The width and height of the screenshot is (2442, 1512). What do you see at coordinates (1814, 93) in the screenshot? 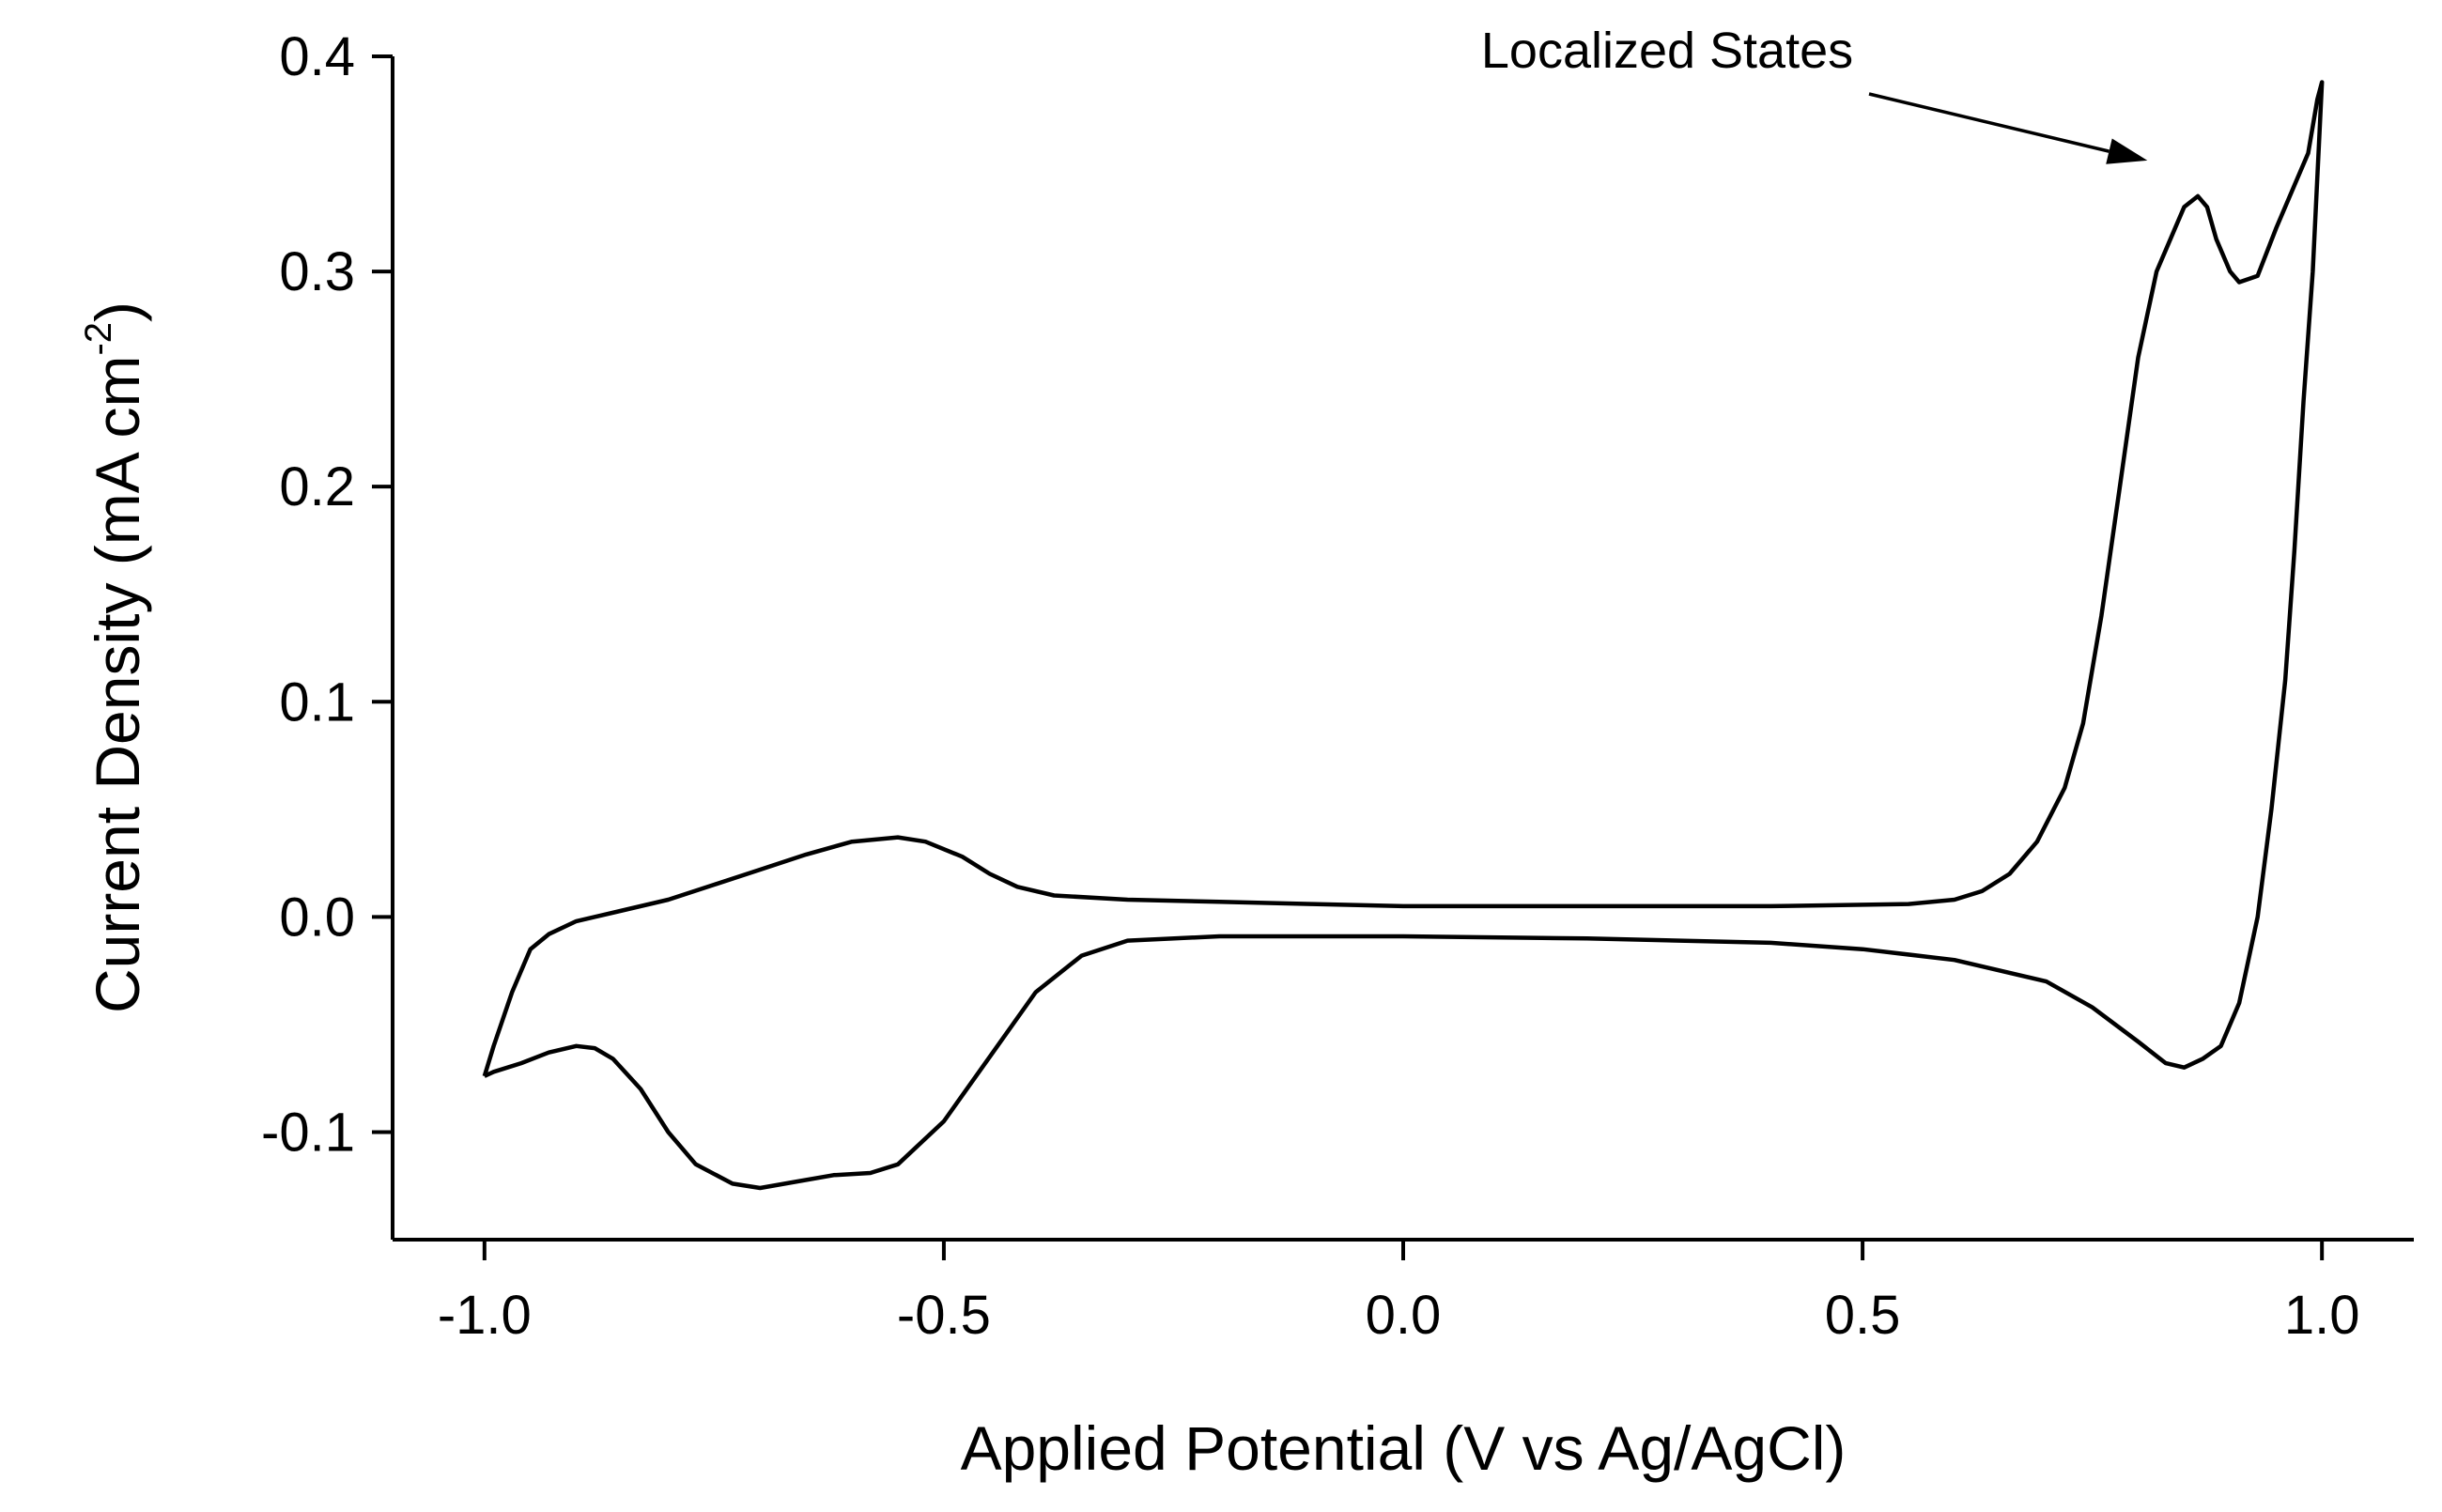
I see `localized-states-annotation: Localized States` at bounding box center [1814, 93].